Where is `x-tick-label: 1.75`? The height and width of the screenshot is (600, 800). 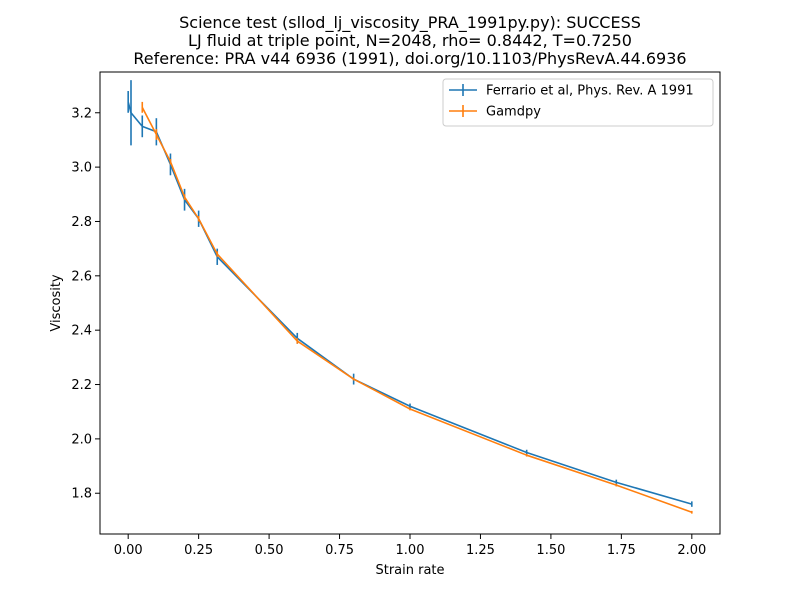 x-tick-label: 1.75 is located at coordinates (621, 550).